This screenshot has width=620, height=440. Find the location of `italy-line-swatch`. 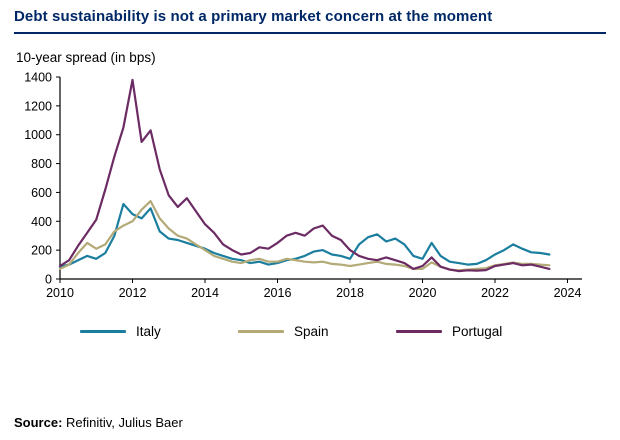

italy-line-swatch is located at coordinates (103, 331).